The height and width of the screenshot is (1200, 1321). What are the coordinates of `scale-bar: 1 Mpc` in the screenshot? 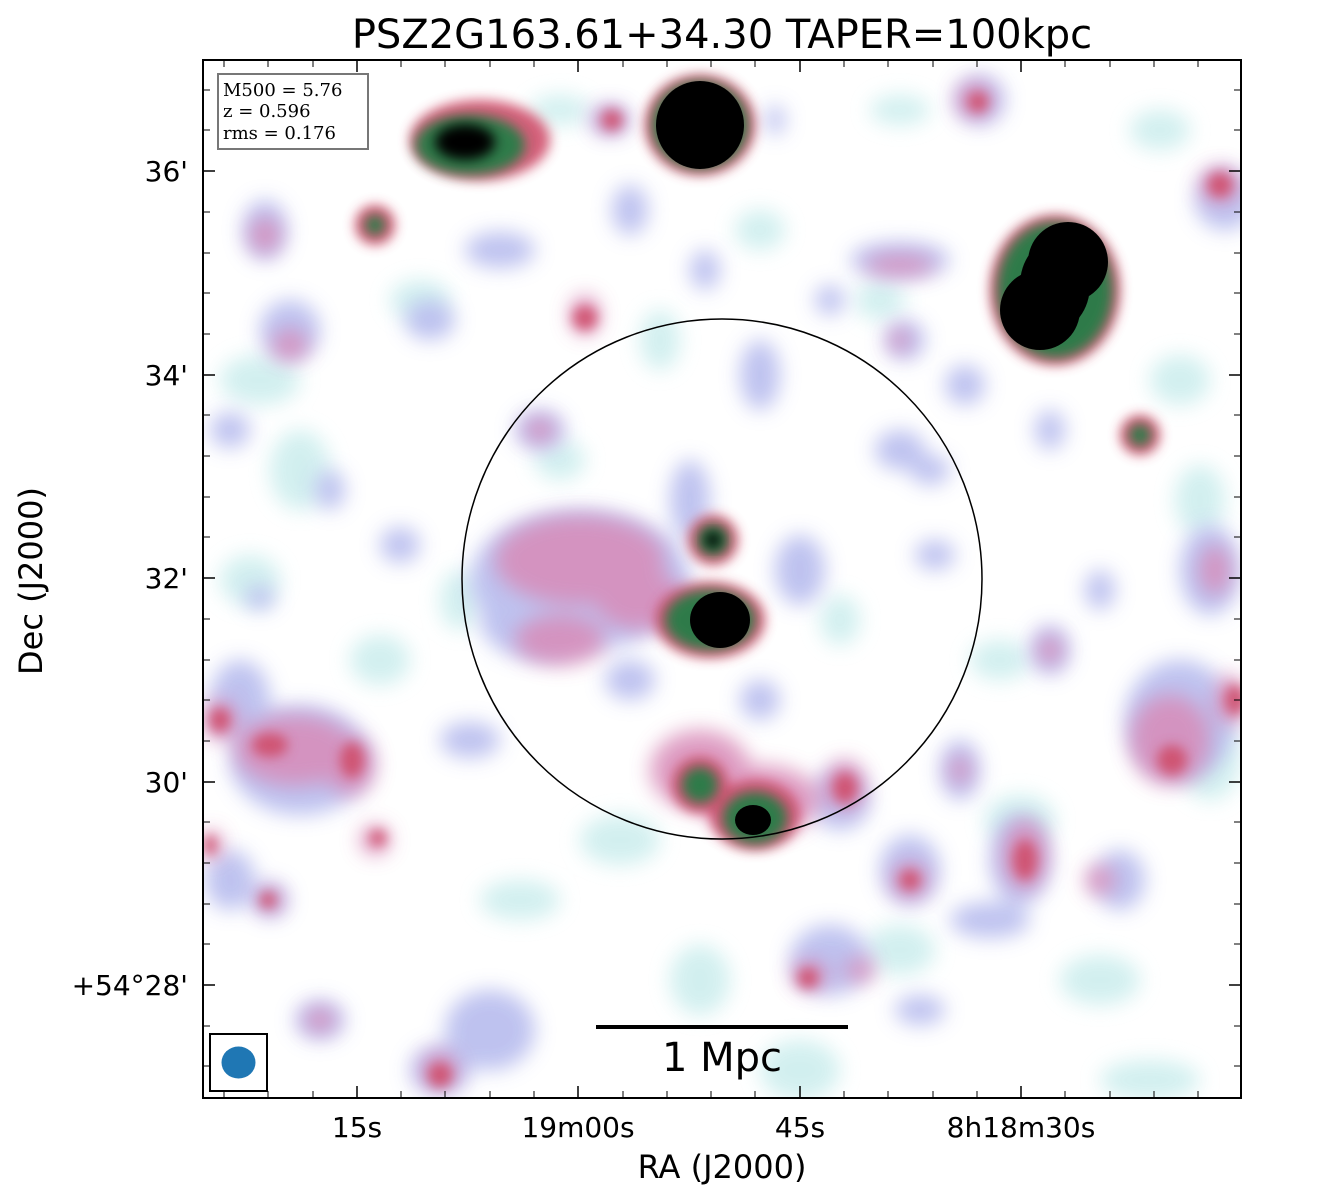 It's located at (722, 1053).